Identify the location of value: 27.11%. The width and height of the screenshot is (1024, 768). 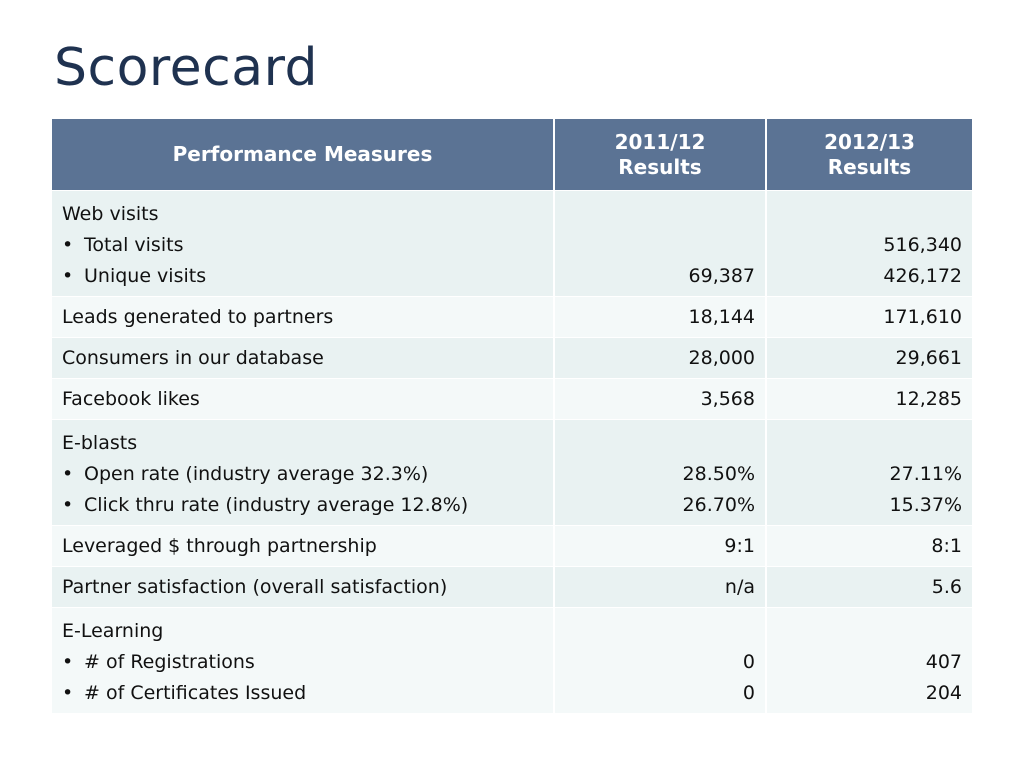
(925, 474).